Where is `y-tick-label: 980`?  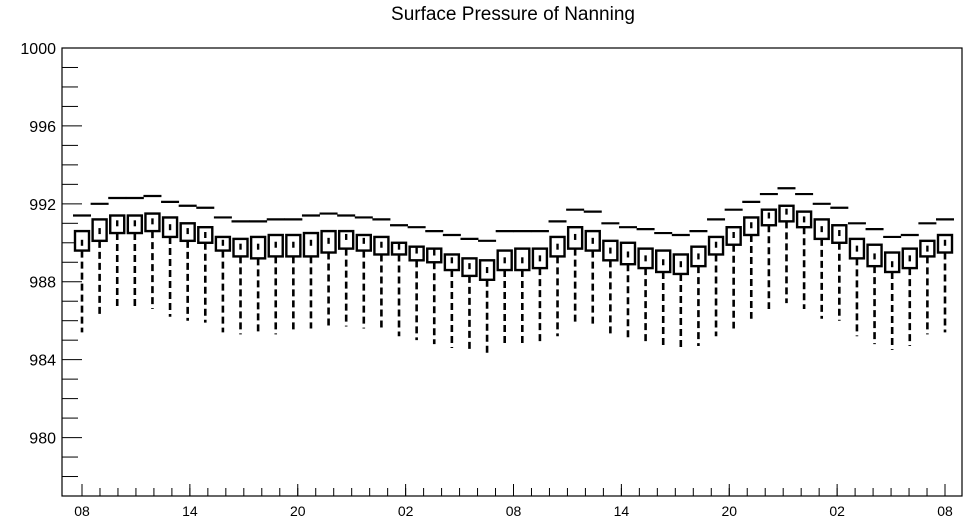 y-tick-label: 980 is located at coordinates (42, 439).